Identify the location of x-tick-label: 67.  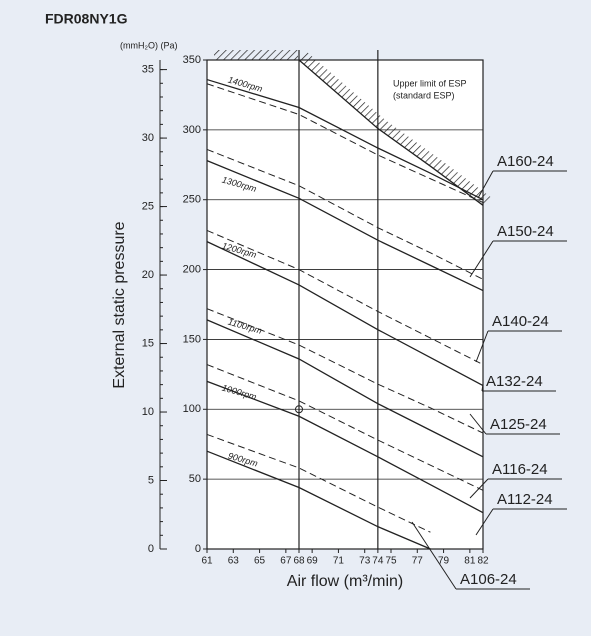
(286, 561).